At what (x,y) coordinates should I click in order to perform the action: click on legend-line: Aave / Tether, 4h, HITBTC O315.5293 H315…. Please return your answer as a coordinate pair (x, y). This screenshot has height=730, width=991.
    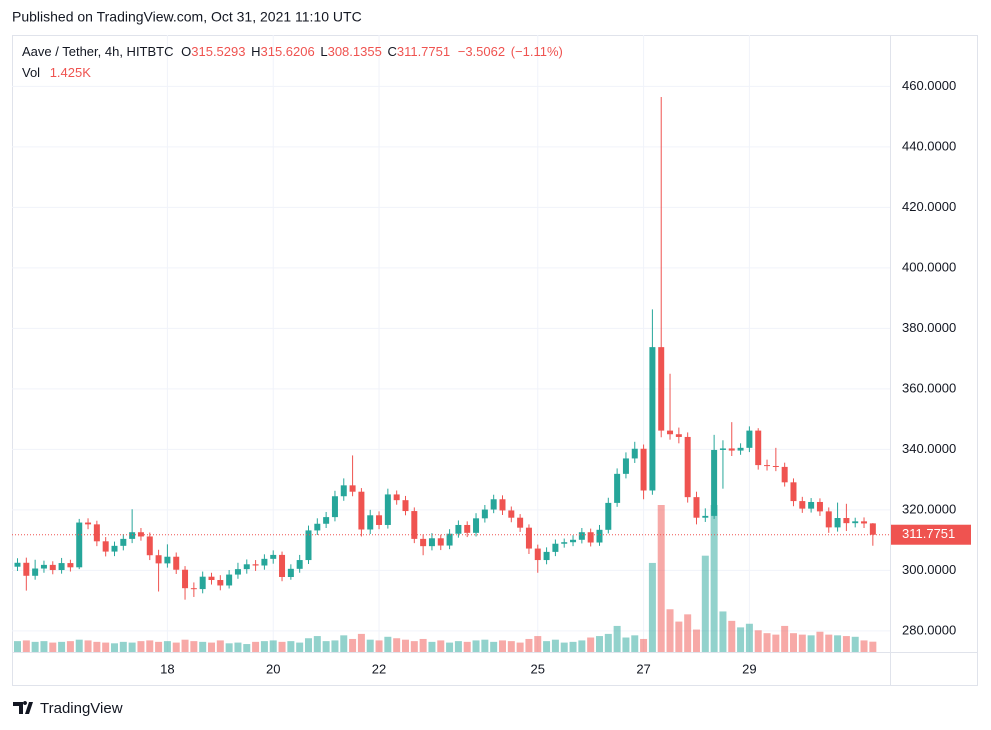
    Looking at the image, I should click on (292, 51).